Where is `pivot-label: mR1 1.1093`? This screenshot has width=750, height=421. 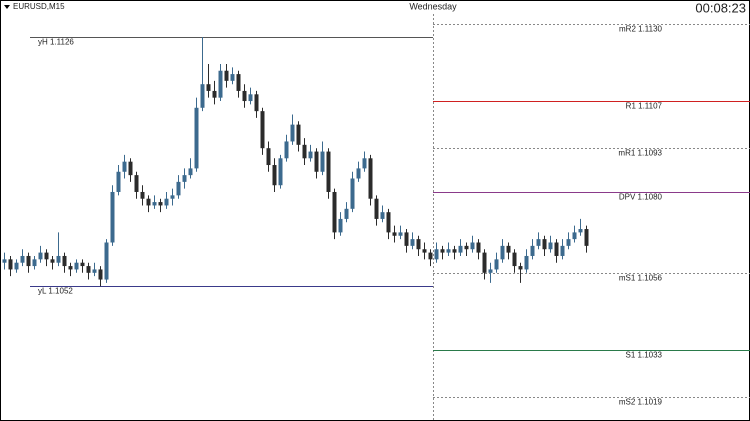
pivot-label: mR1 1.1093 is located at coordinates (640, 153).